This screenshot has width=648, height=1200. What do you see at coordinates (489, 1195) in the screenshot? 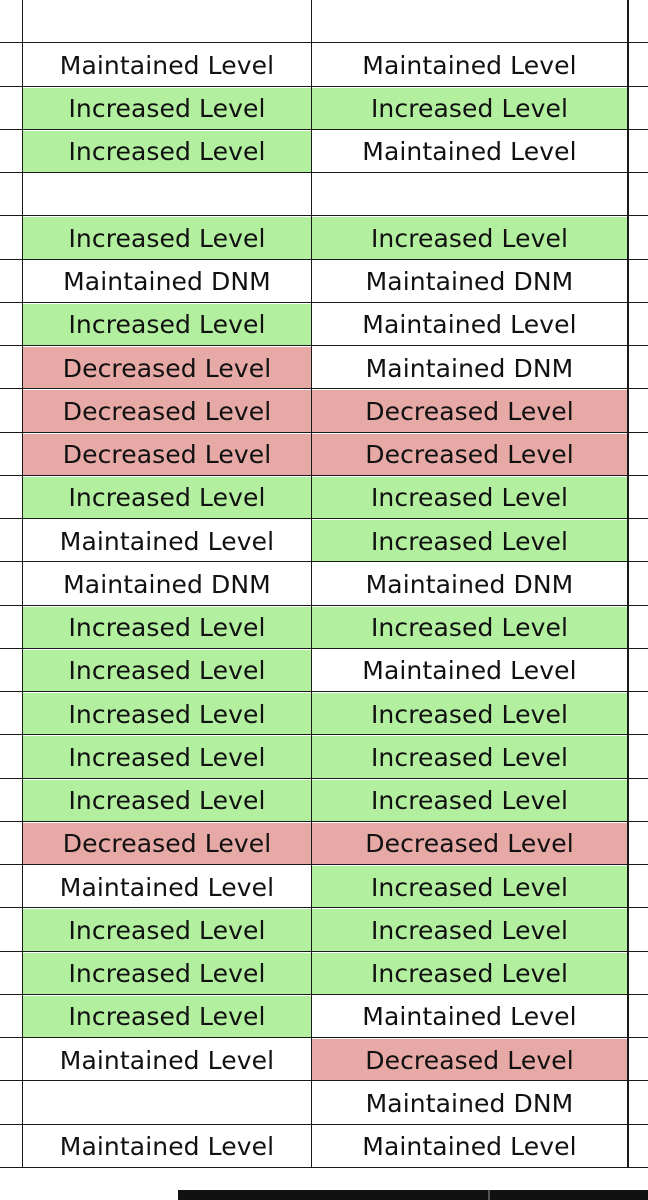
I see `scrollbar-divider` at bounding box center [489, 1195].